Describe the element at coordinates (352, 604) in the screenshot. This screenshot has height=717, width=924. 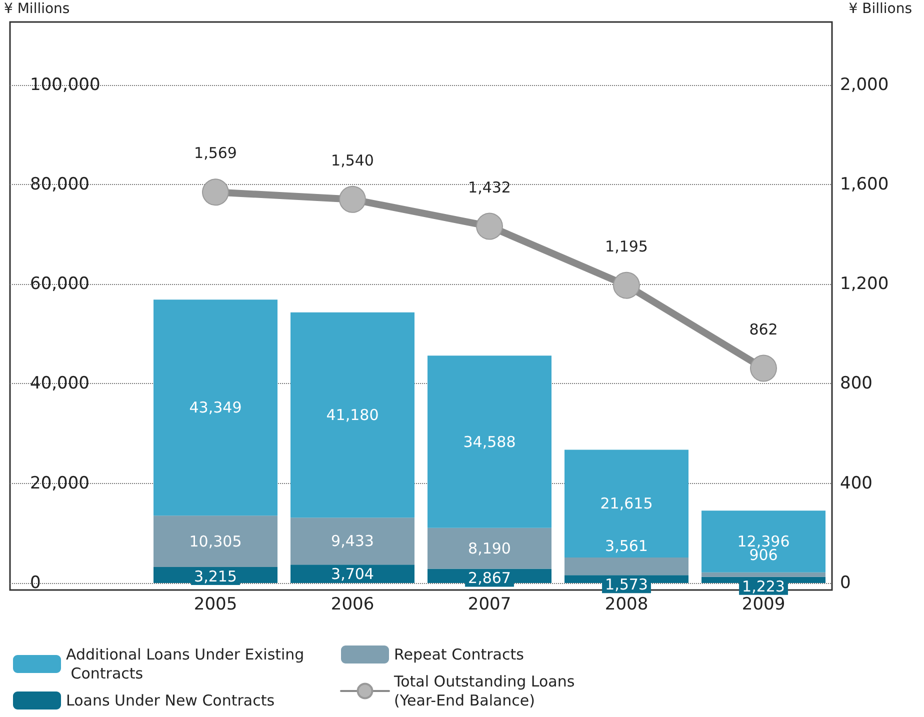
I see `x-tick-label: 2006` at that location.